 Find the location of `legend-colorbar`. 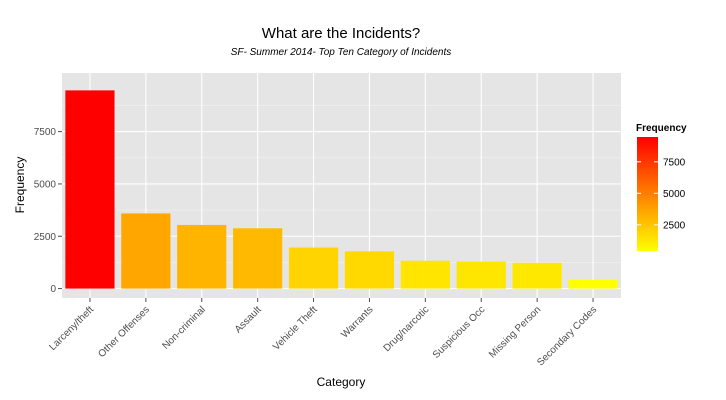

legend-colorbar is located at coordinates (647, 194).